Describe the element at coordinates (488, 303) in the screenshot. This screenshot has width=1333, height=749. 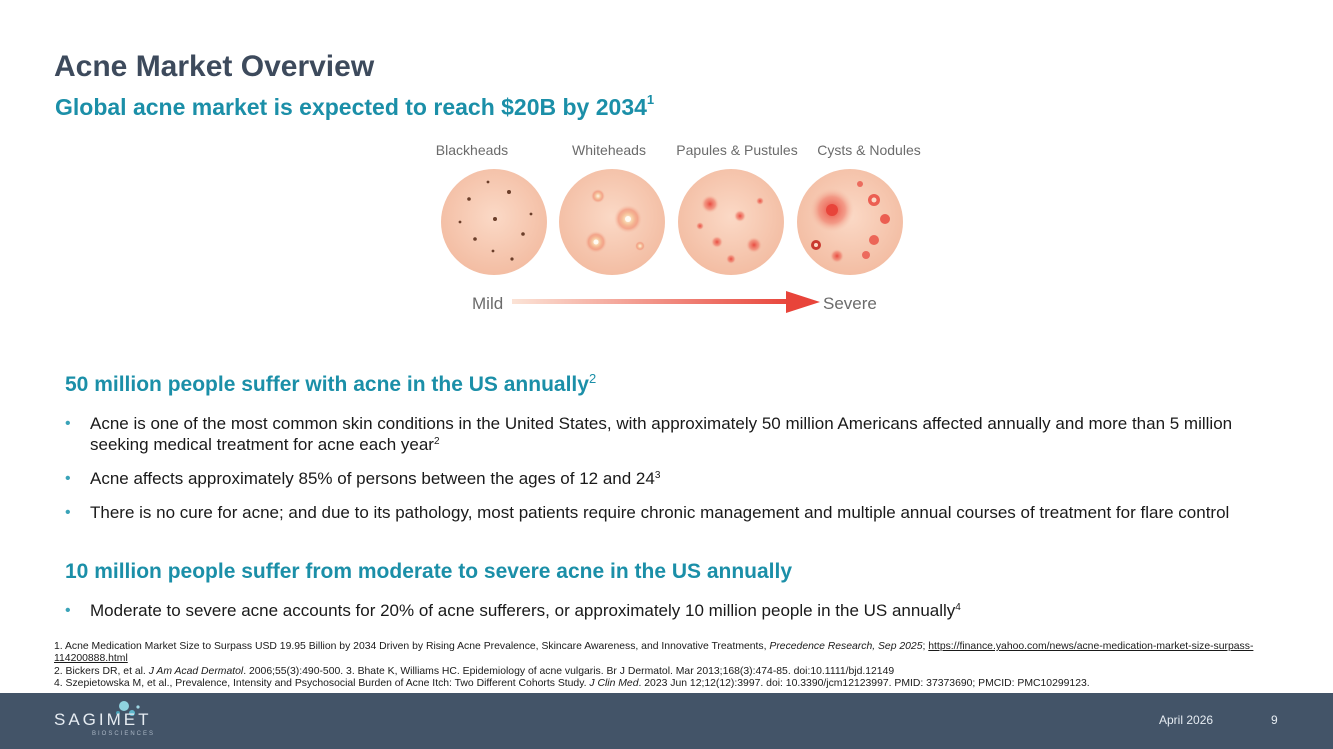
I see `scale-start-label: Mild` at that location.